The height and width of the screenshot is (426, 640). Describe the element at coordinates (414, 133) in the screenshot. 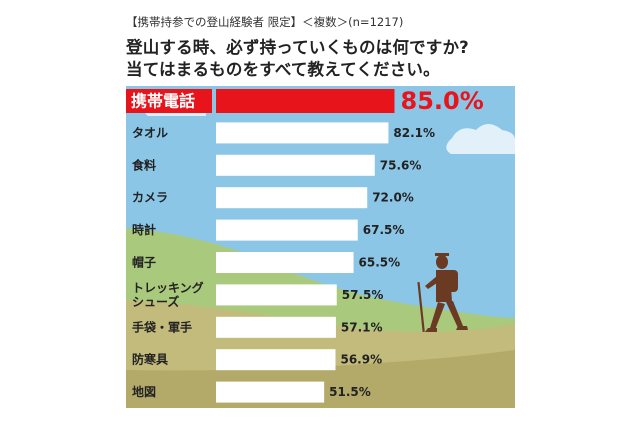

I see `value-label: 82.1%` at that location.